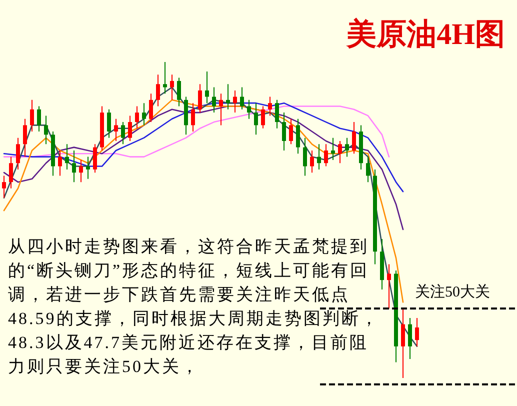 This screenshot has height=406, width=517. Describe the element at coordinates (452, 291) in the screenshot. I see `ref-line-label: 关注50大关` at that location.